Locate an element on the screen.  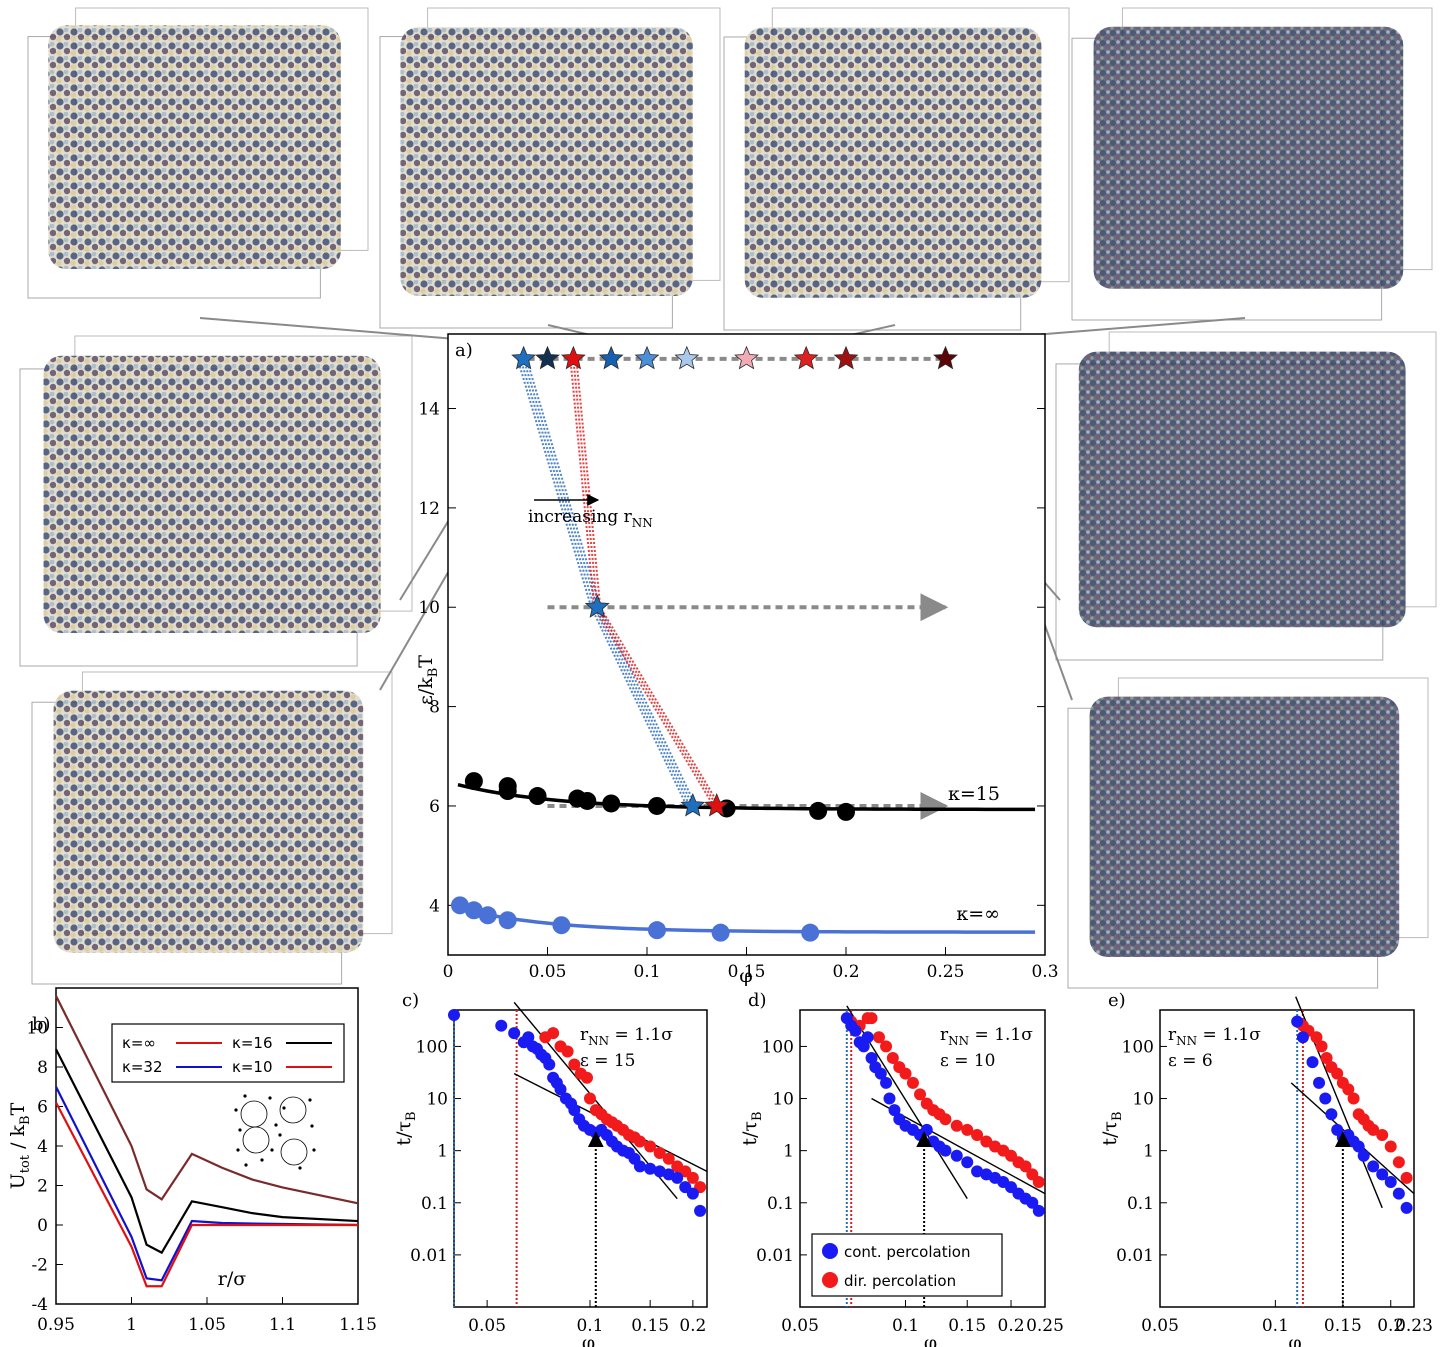
y-tick-label: 0 is located at coordinates (42, 1226).